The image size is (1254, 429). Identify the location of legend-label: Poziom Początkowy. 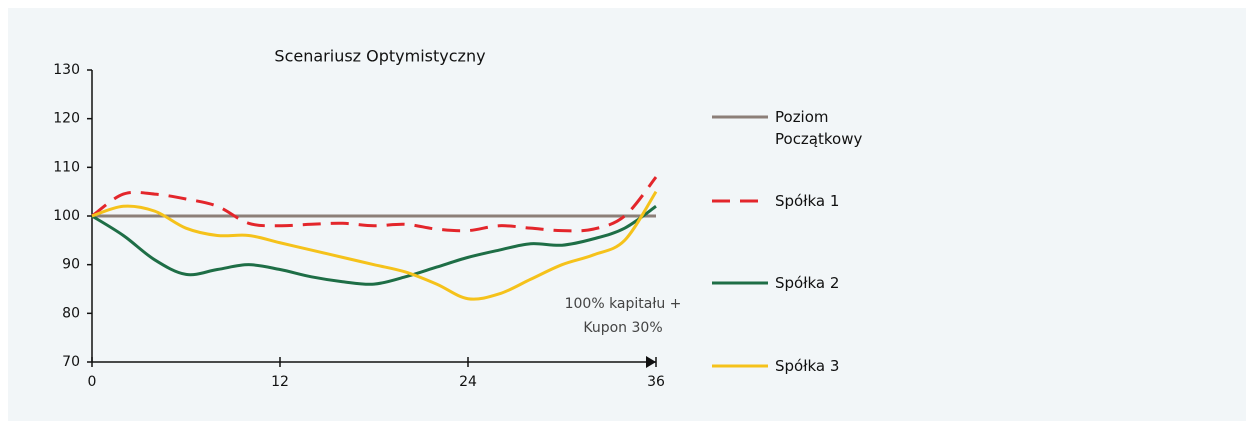
(819, 128).